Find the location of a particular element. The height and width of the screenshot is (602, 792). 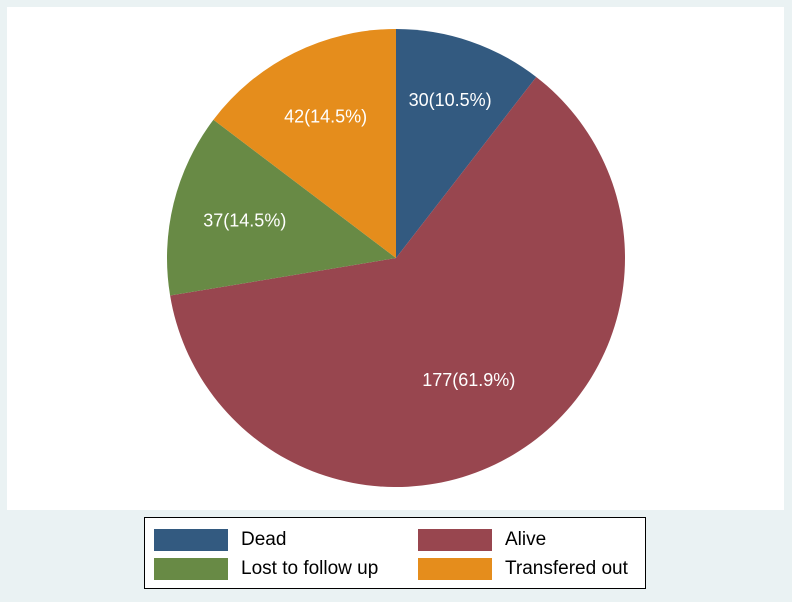

pie-slice-dead is located at coordinates (466, 143).